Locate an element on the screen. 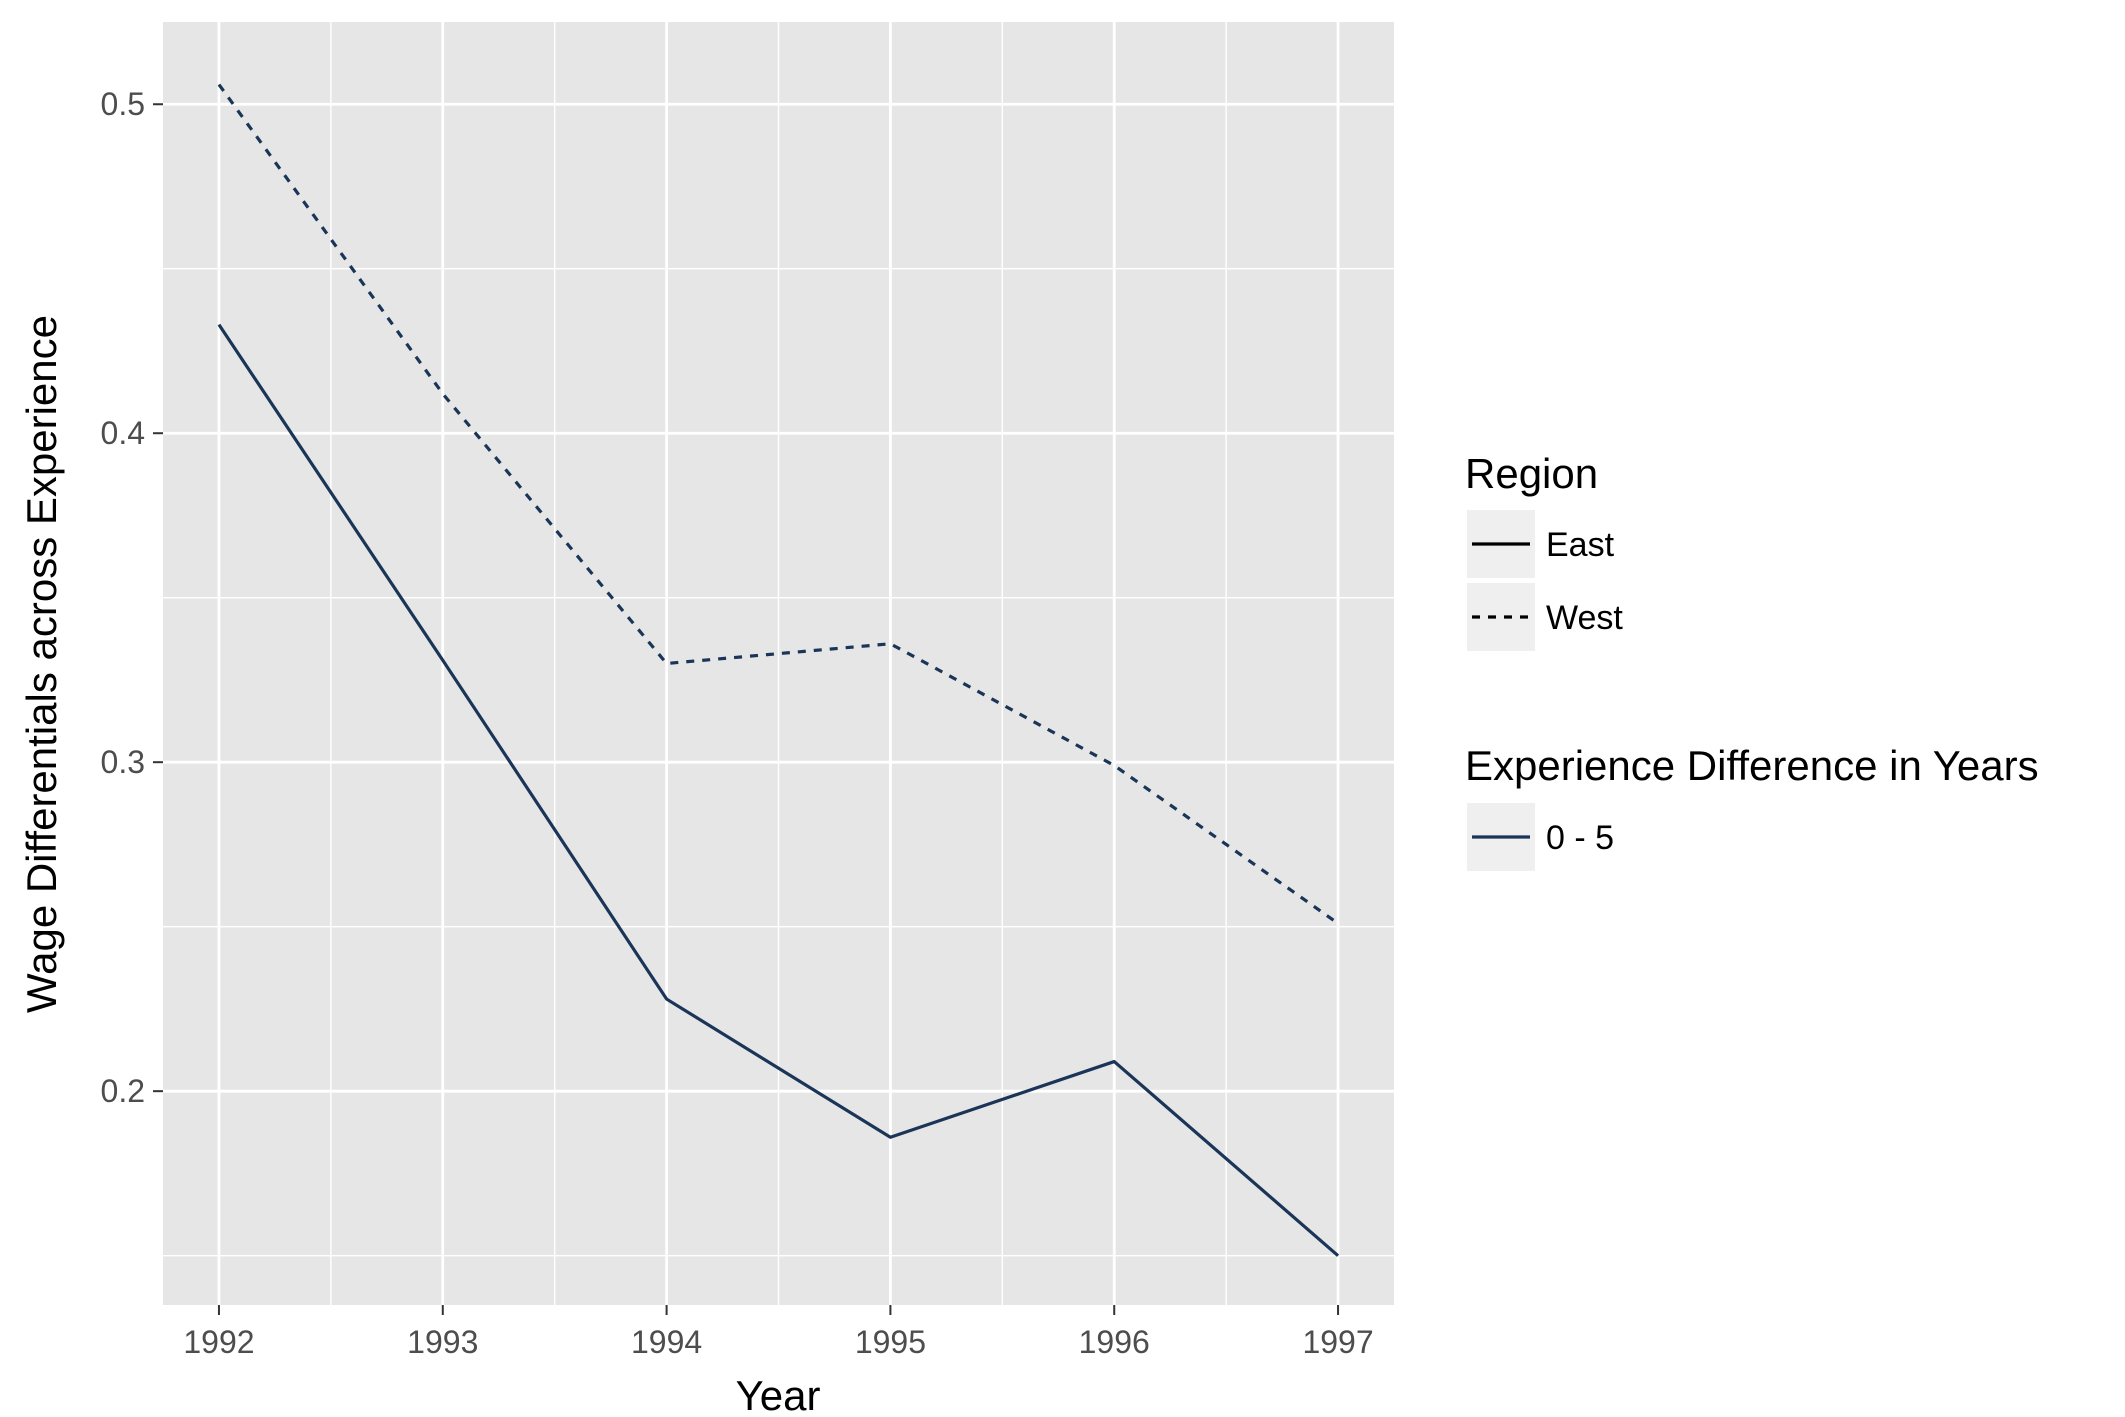 This screenshot has width=2125, height=1417. x-tick-label: 1993 is located at coordinates (442, 1342).